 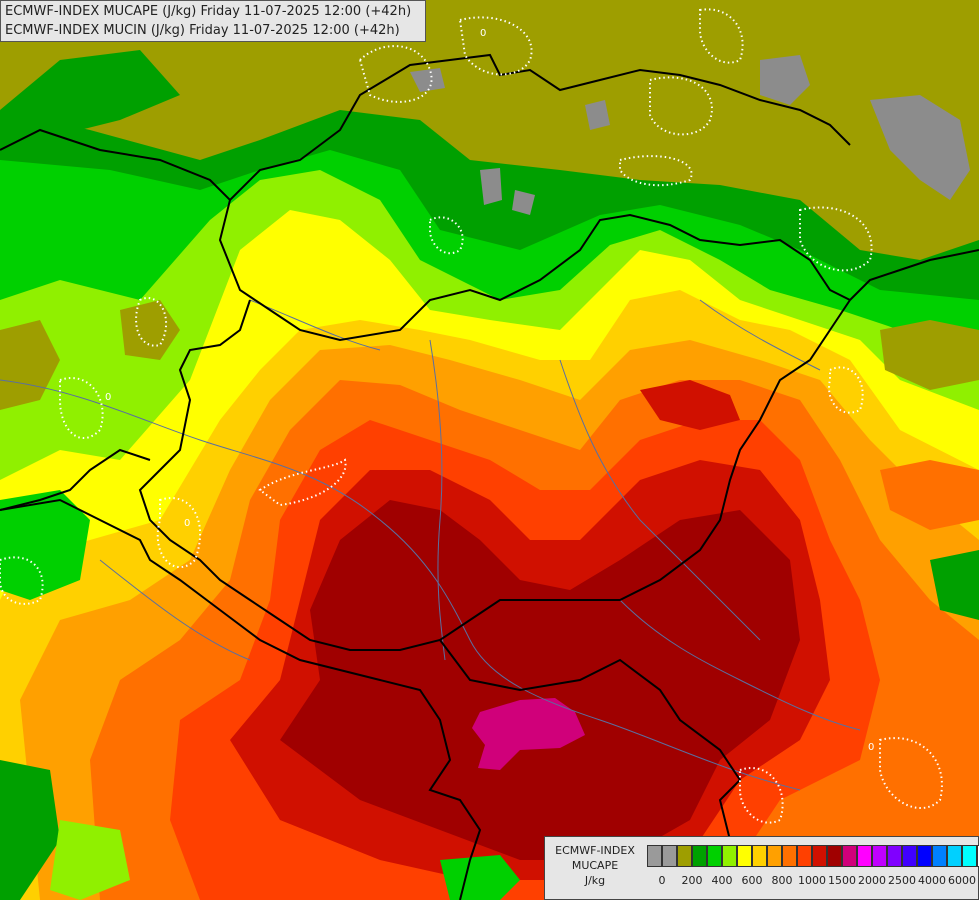 What do you see at coordinates (929, 355) in the screenshot?
I see `cape-olive-patch-e` at bounding box center [929, 355].